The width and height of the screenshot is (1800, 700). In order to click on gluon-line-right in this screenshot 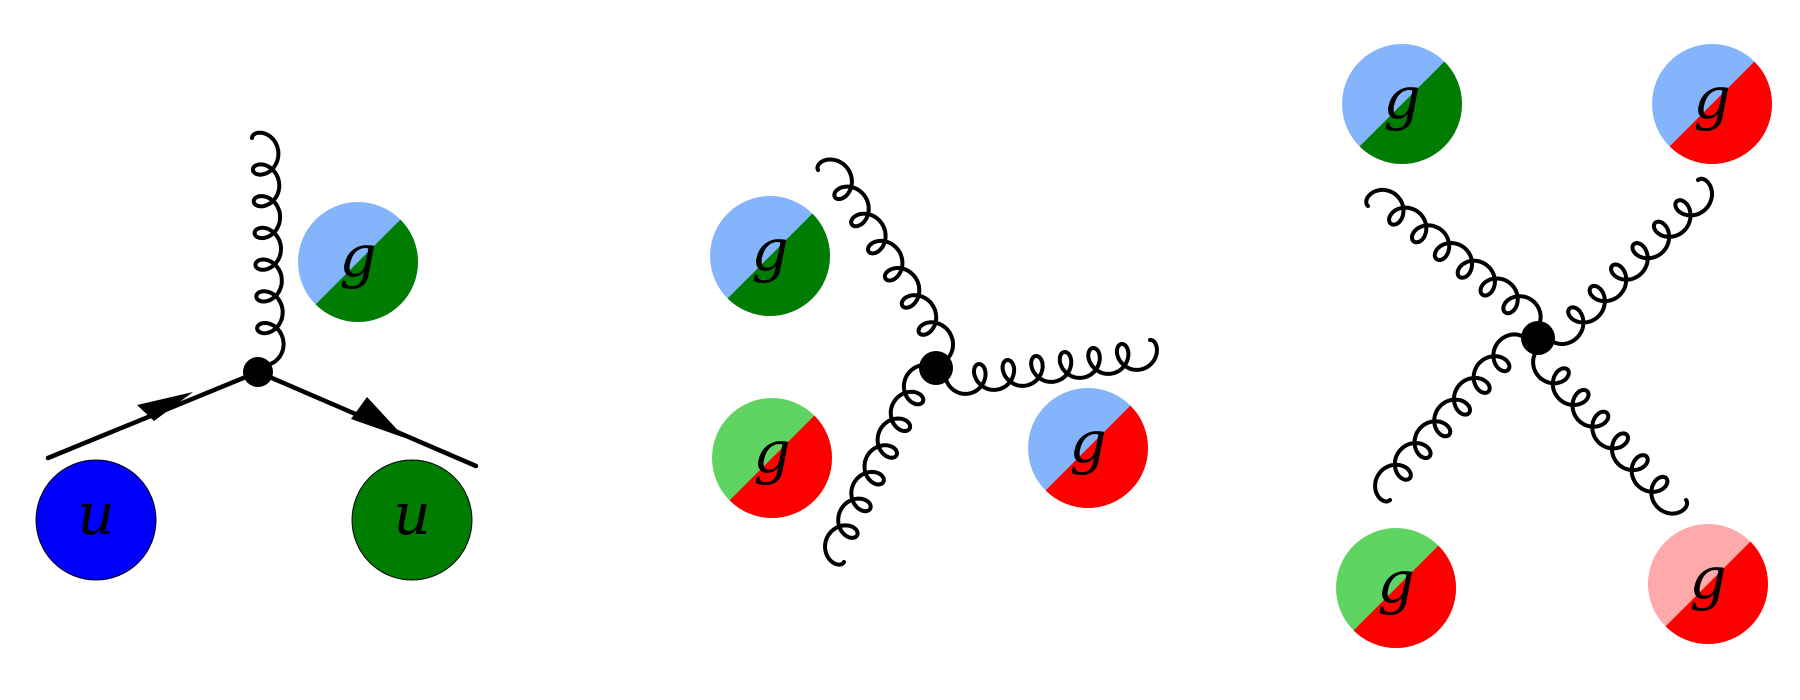, I will do `click(1051, 367)`.